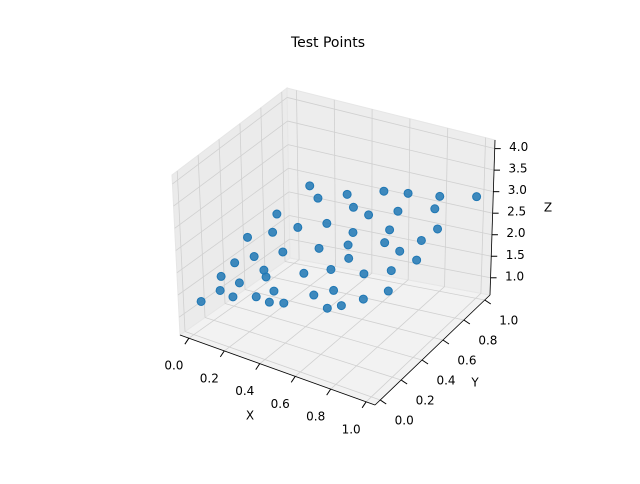 The height and width of the screenshot is (484, 640). Describe the element at coordinates (404, 421) in the screenshot. I see `y-tick-label: 0.0` at that location.